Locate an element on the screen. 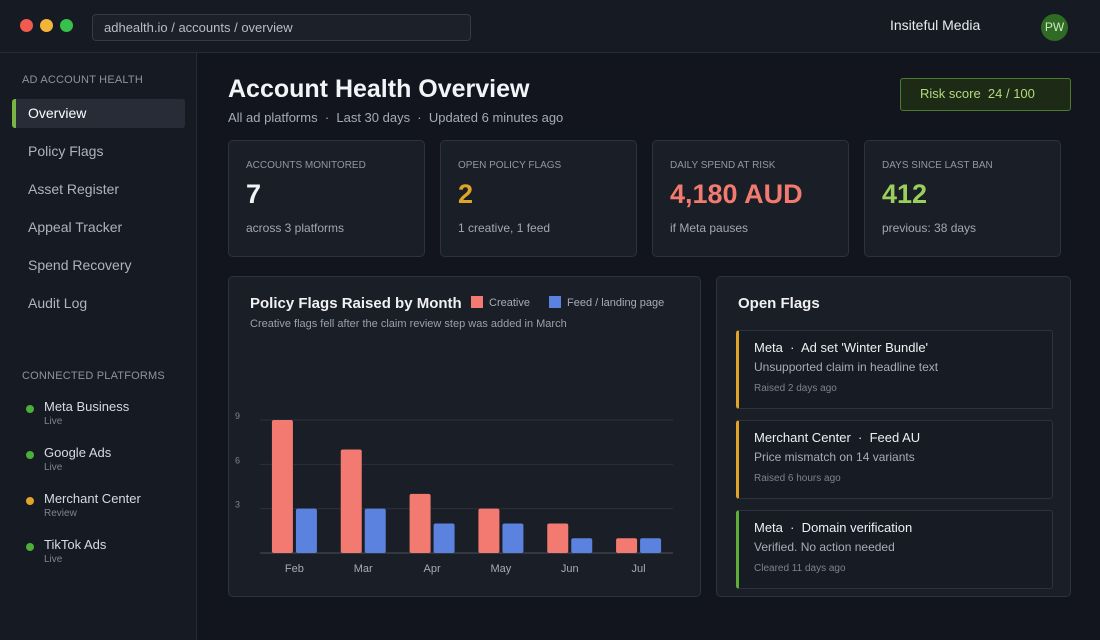 This screenshot has height=640, width=1100. stat-label: DAILY SPEND AT RISK is located at coordinates (723, 165).